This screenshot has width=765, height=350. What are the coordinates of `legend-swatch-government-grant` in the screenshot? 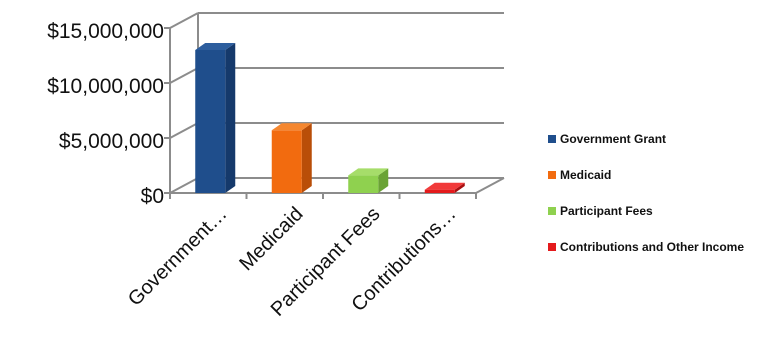 It's located at (552, 139).